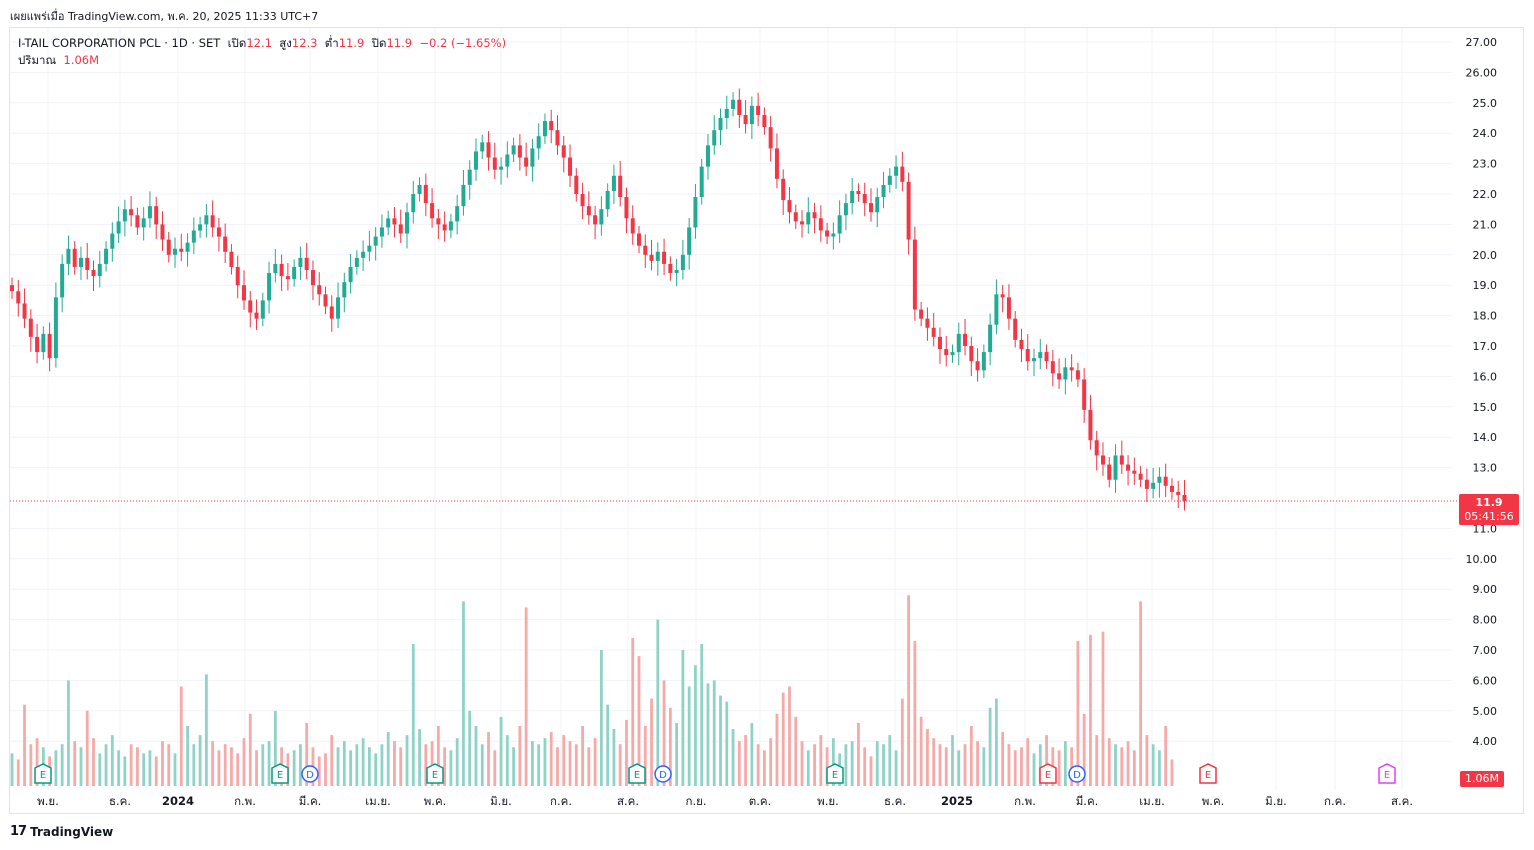 This screenshot has height=850, width=1534. What do you see at coordinates (1485, 376) in the screenshot?
I see `y-tick-label: 16.0` at bounding box center [1485, 376].